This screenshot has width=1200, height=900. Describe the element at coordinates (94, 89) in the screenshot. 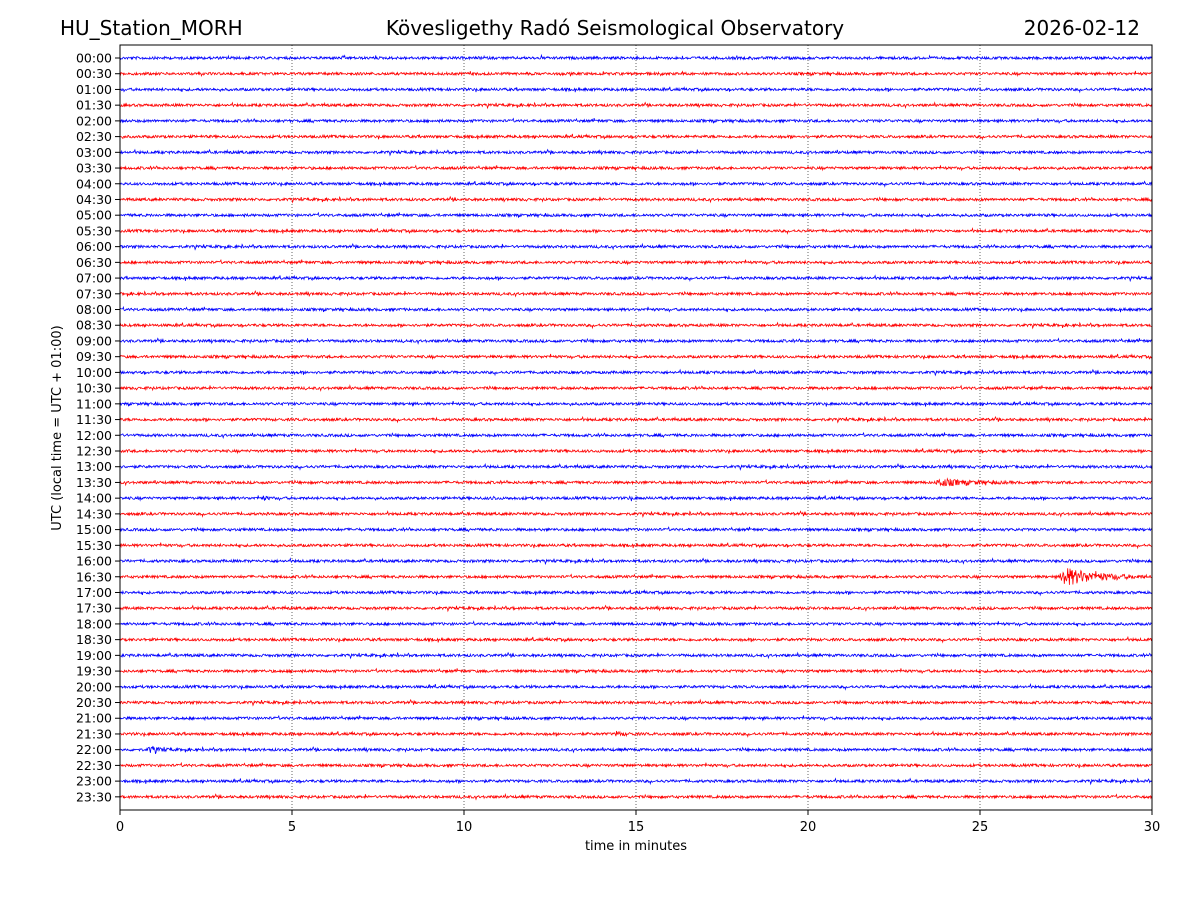

I see `y-tick-label: 01:00` at that location.